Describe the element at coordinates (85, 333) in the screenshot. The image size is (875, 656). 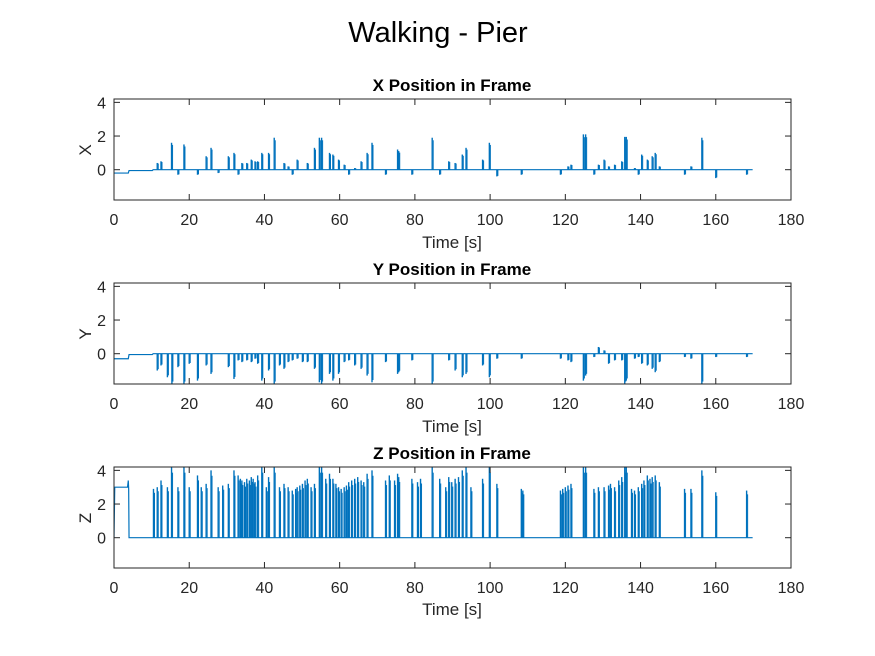
I see `y-axis-label: Y` at that location.